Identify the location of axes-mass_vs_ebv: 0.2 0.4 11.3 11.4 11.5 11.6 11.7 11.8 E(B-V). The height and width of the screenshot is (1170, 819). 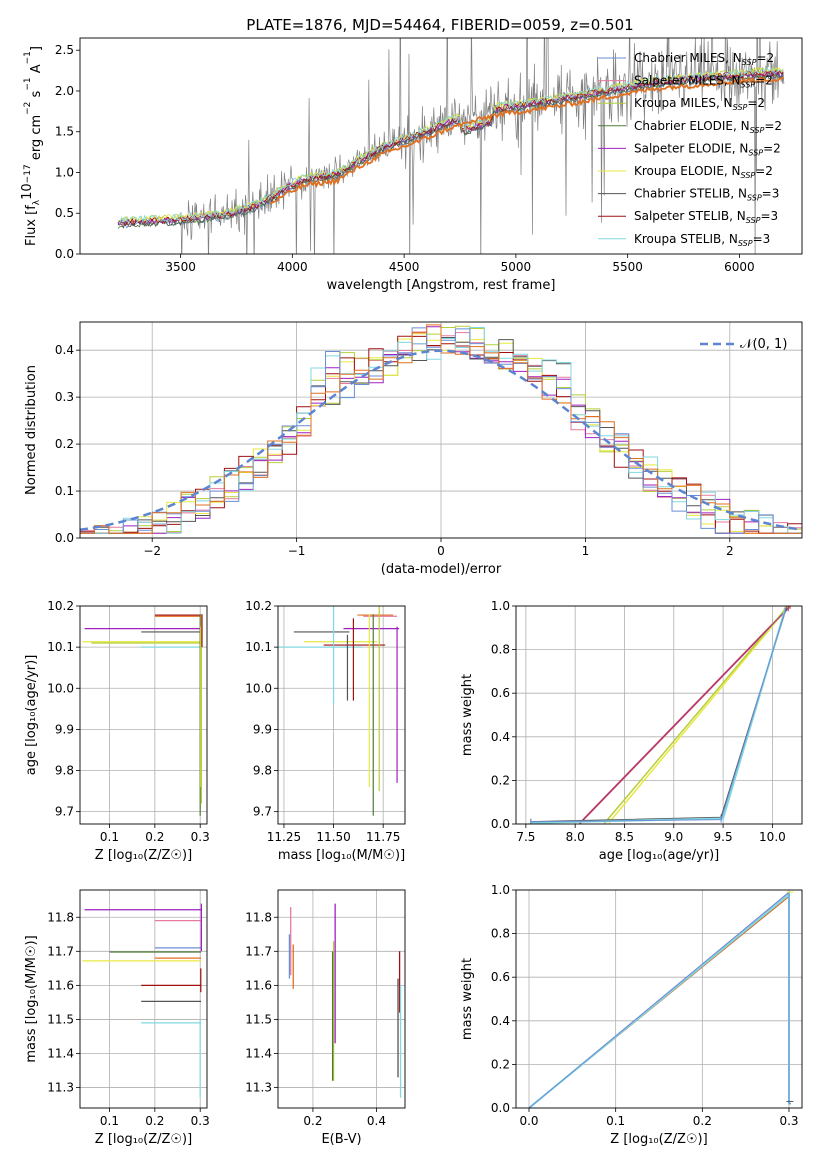
(325, 1018).